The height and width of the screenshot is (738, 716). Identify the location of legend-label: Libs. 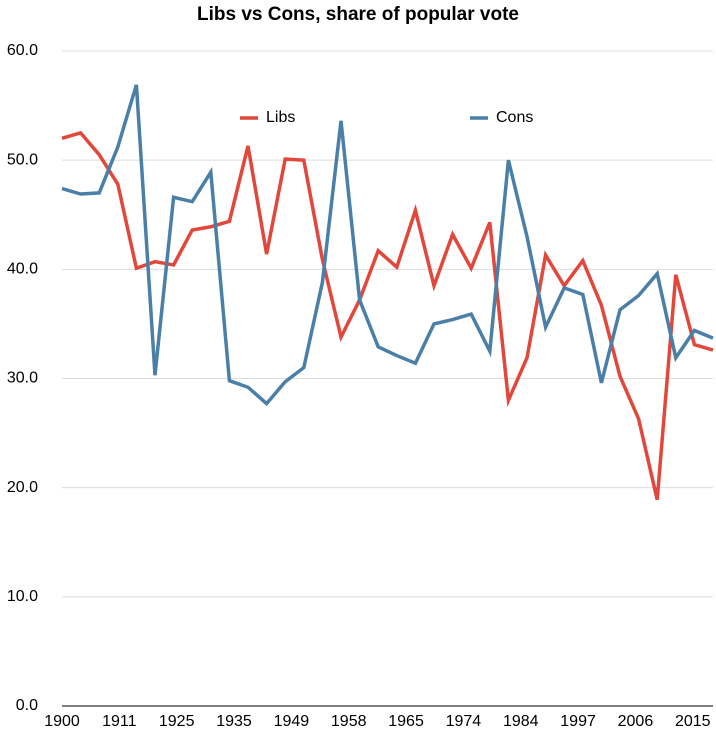
(280, 117).